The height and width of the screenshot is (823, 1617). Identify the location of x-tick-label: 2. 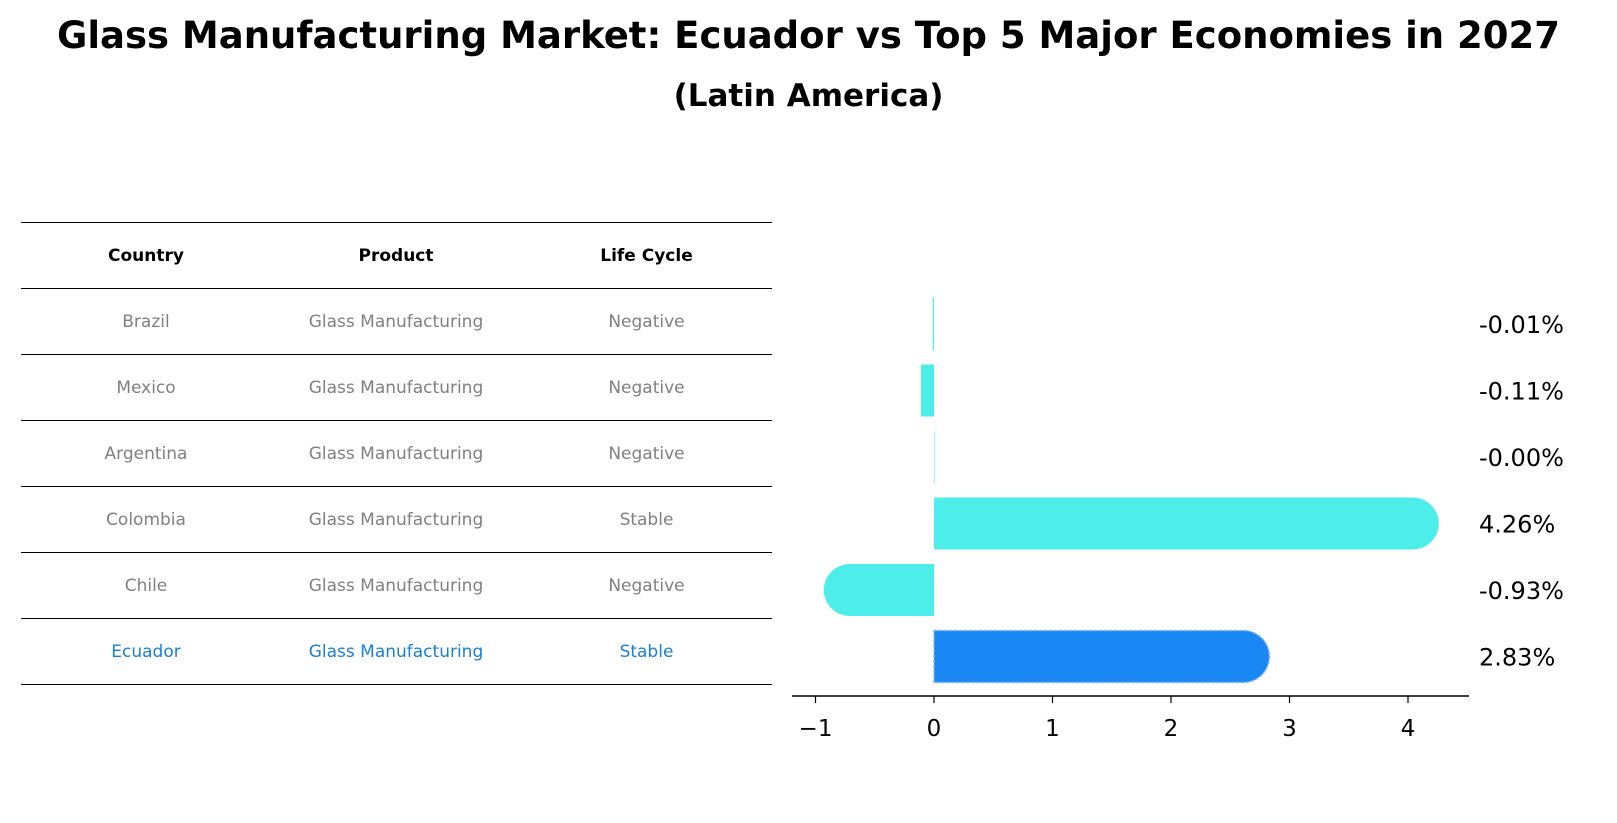
(1171, 729).